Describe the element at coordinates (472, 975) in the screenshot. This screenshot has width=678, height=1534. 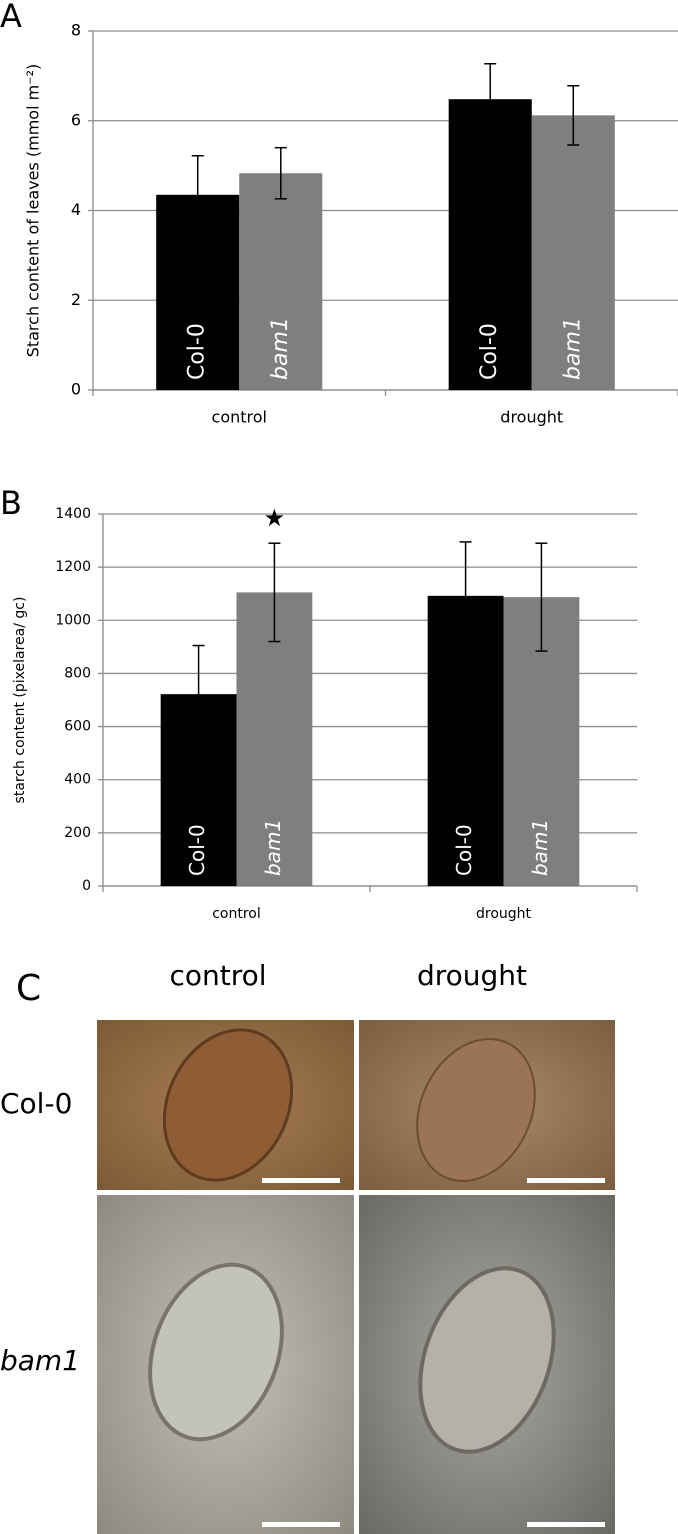
I see `column-label: drought` at that location.